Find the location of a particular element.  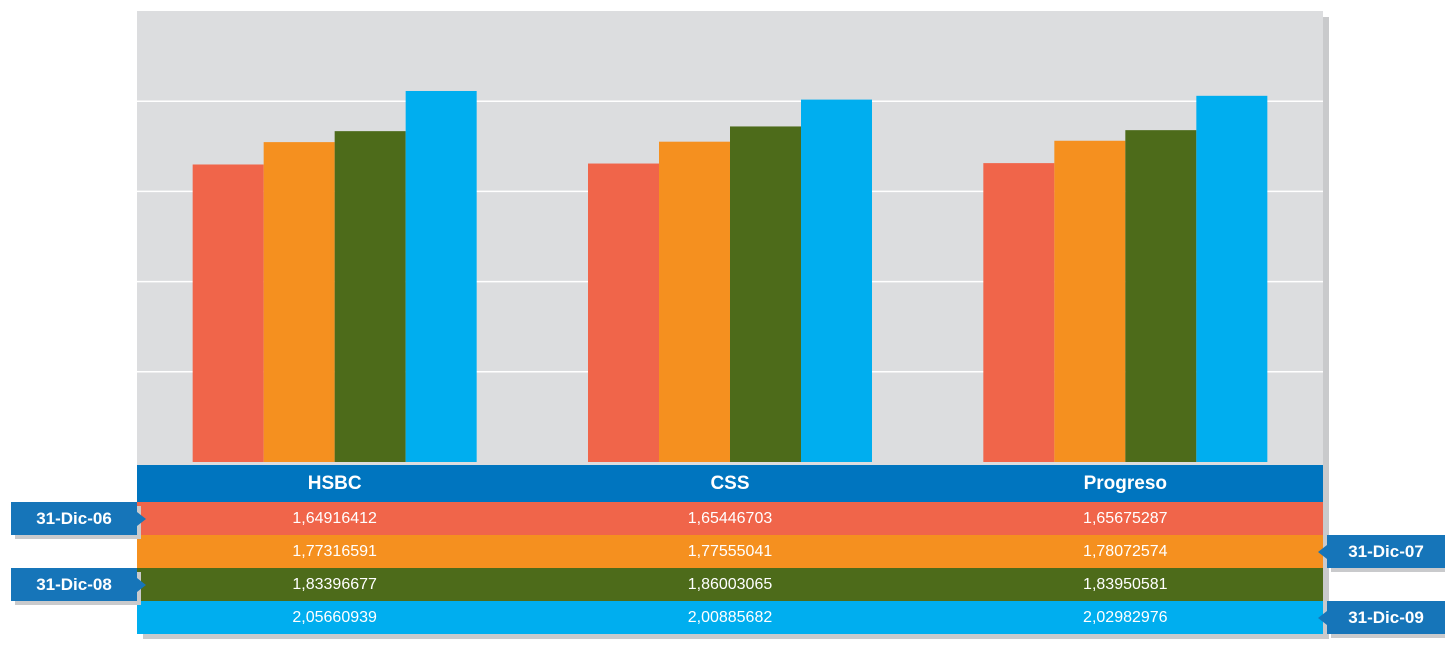

table-row-dic-09: 2,05660939 2,00885682 2,02982976 is located at coordinates (730, 617).